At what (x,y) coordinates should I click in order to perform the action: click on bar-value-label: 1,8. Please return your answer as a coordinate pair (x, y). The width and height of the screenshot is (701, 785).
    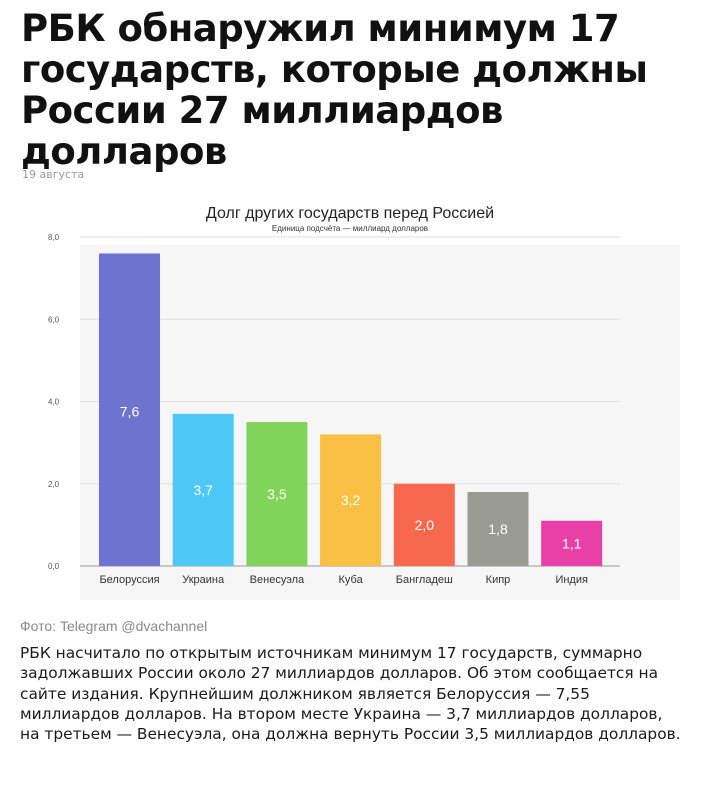
    Looking at the image, I should click on (498, 529).